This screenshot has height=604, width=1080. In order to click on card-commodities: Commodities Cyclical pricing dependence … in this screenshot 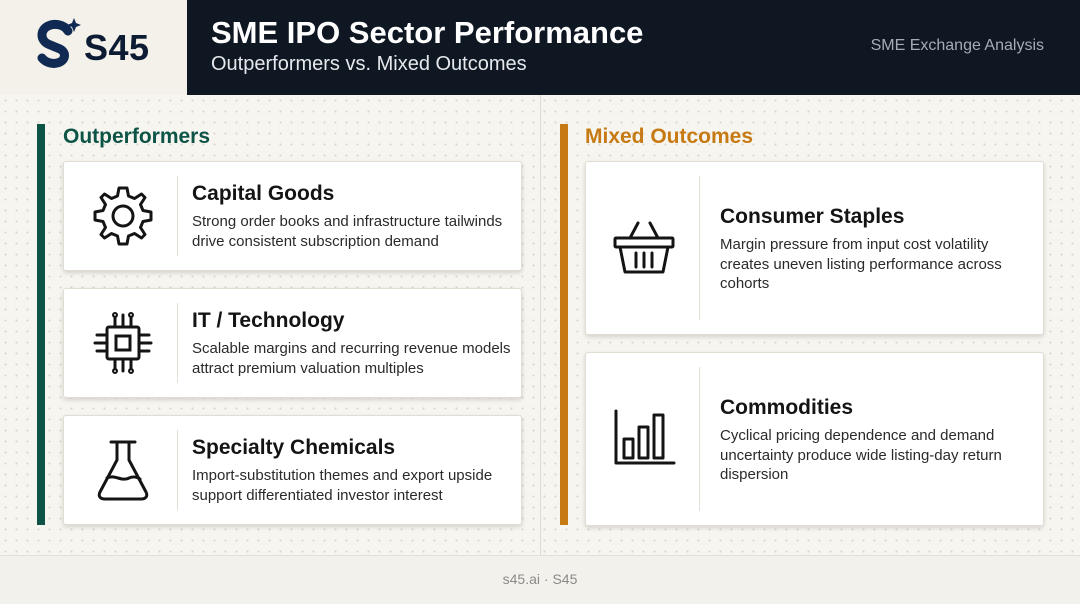, I will do `click(814, 439)`.